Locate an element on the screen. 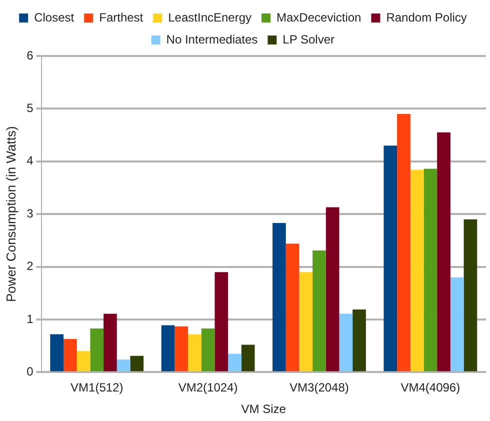 The width and height of the screenshot is (490, 421). y-tick-label: 6 is located at coordinates (30, 55).